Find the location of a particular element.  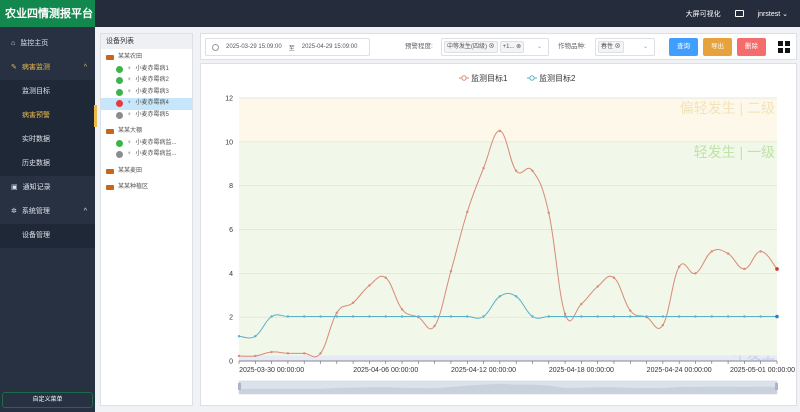

tree-group: 某某麦田 is located at coordinates (146, 172).